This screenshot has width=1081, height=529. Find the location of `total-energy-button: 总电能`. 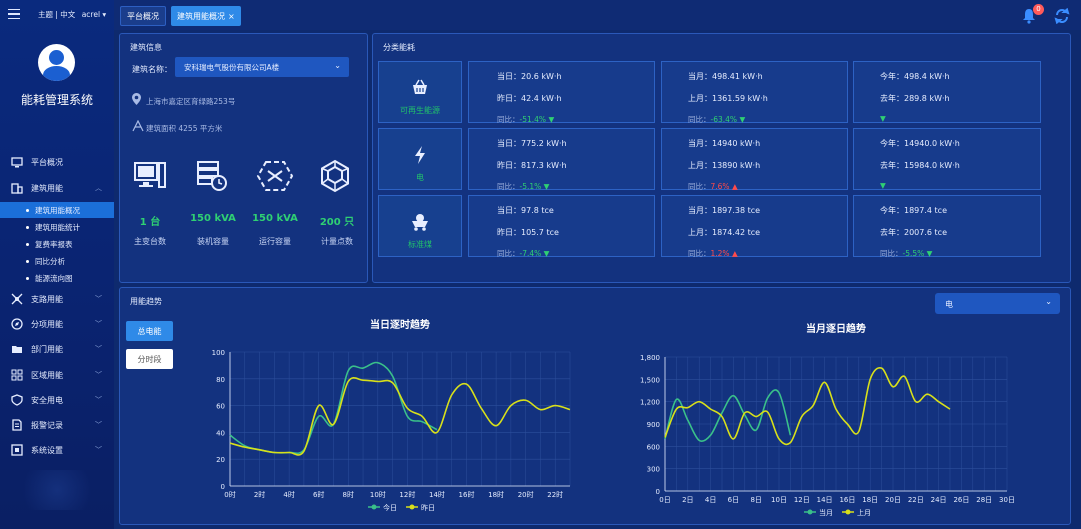

total-energy-button: 总电能 is located at coordinates (149, 331).